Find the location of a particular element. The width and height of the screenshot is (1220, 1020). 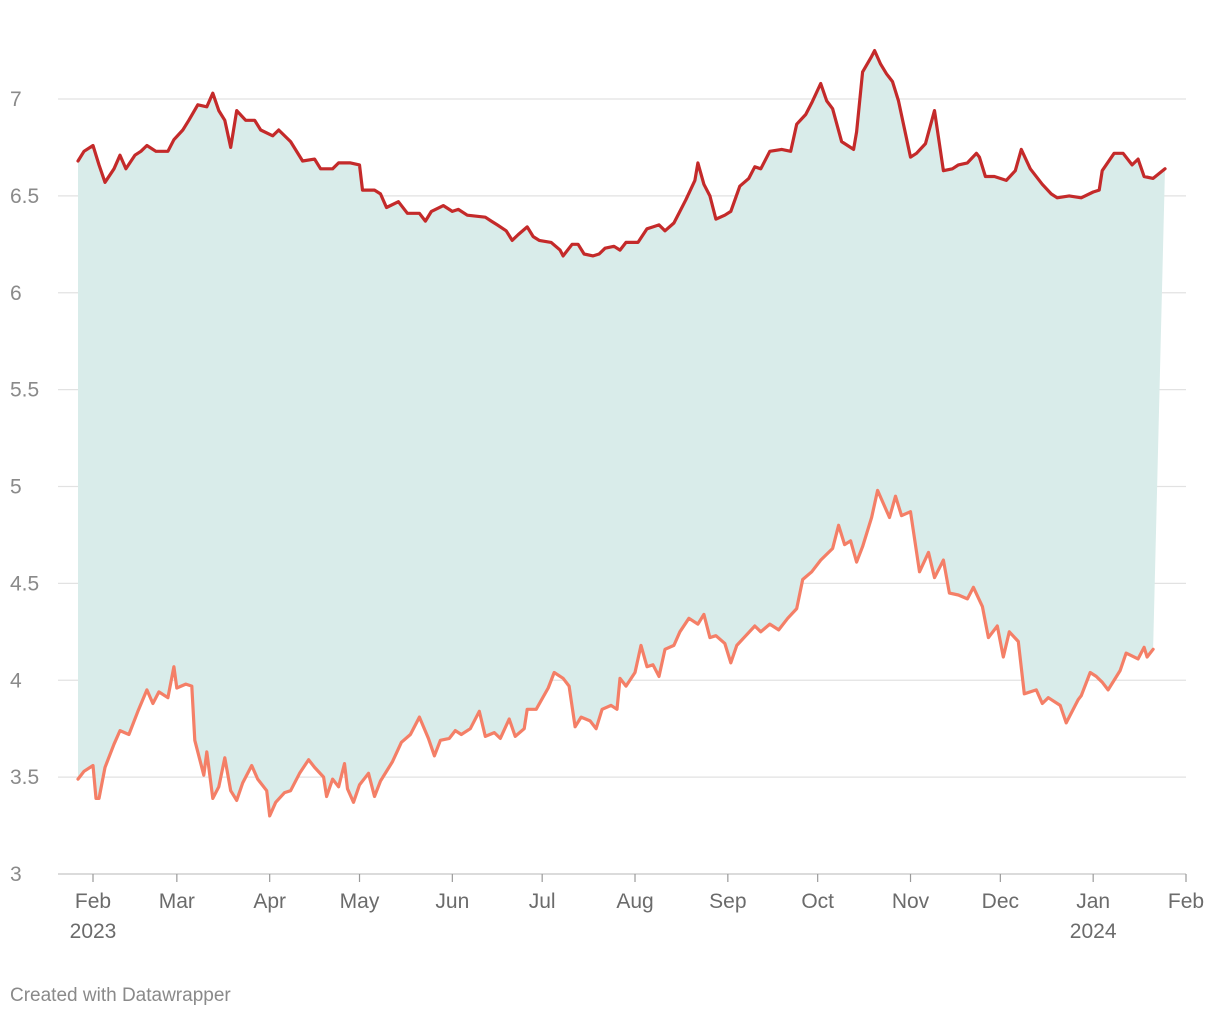

x-tick-label: Jul is located at coordinates (542, 901).